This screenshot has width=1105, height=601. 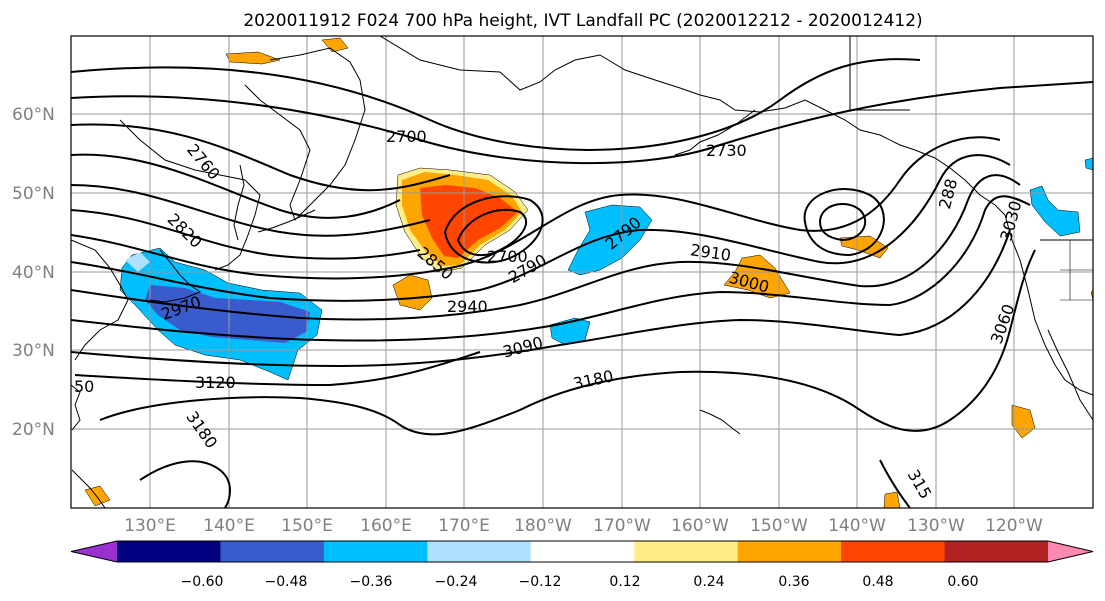 I want to click on negative-anomaly-region-strong, so click(x=227, y=314).